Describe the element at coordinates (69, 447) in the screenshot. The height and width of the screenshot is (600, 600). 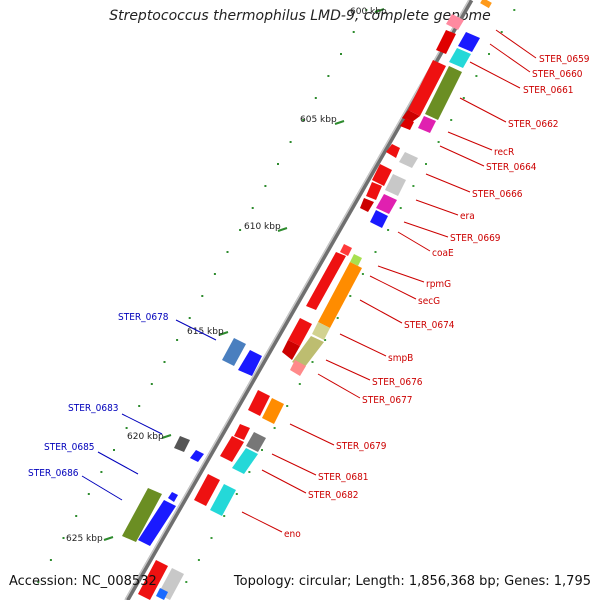
I see `label-ster-0685: STER_0685` at that location.